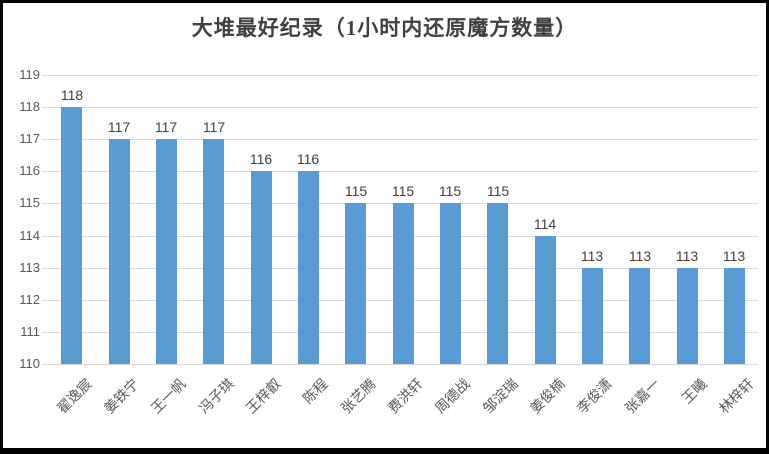 This screenshot has height=454, width=769. What do you see at coordinates (736, 396) in the screenshot?
I see `x-axis-category-label: 林梓轩` at bounding box center [736, 396].